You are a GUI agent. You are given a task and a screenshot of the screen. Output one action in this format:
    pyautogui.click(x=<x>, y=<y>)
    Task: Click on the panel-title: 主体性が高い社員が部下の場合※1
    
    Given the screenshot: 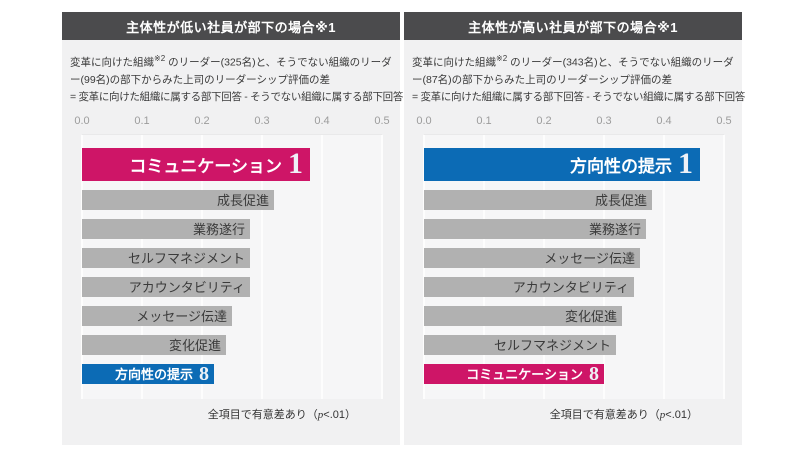 What is the action you would take?
    pyautogui.click(x=573, y=26)
    